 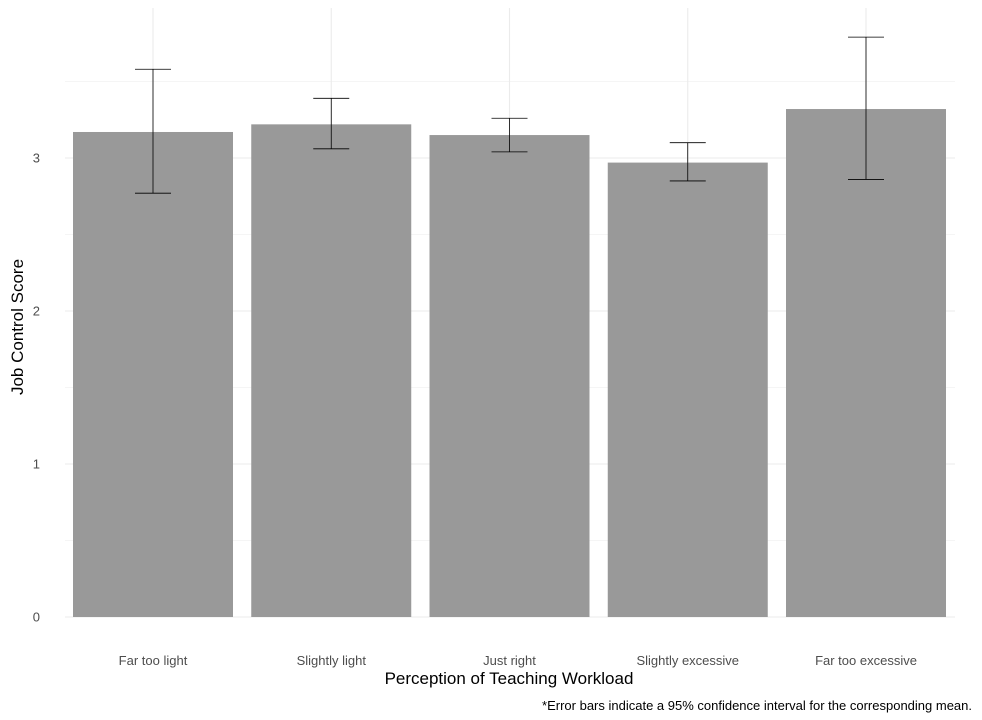 What do you see at coordinates (866, 660) in the screenshot?
I see `x-tick-label: Far too excessive` at bounding box center [866, 660].